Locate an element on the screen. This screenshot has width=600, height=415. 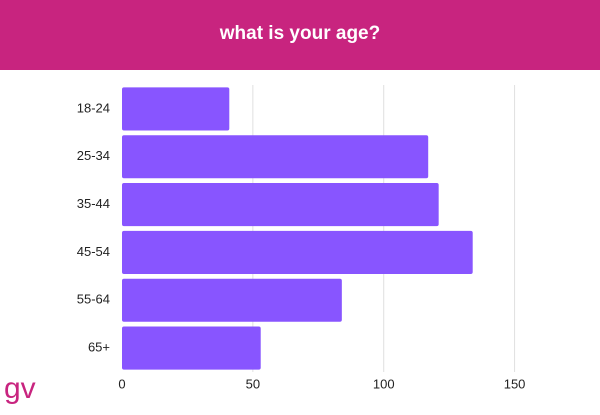
x-tick-label: 100 is located at coordinates (384, 383).